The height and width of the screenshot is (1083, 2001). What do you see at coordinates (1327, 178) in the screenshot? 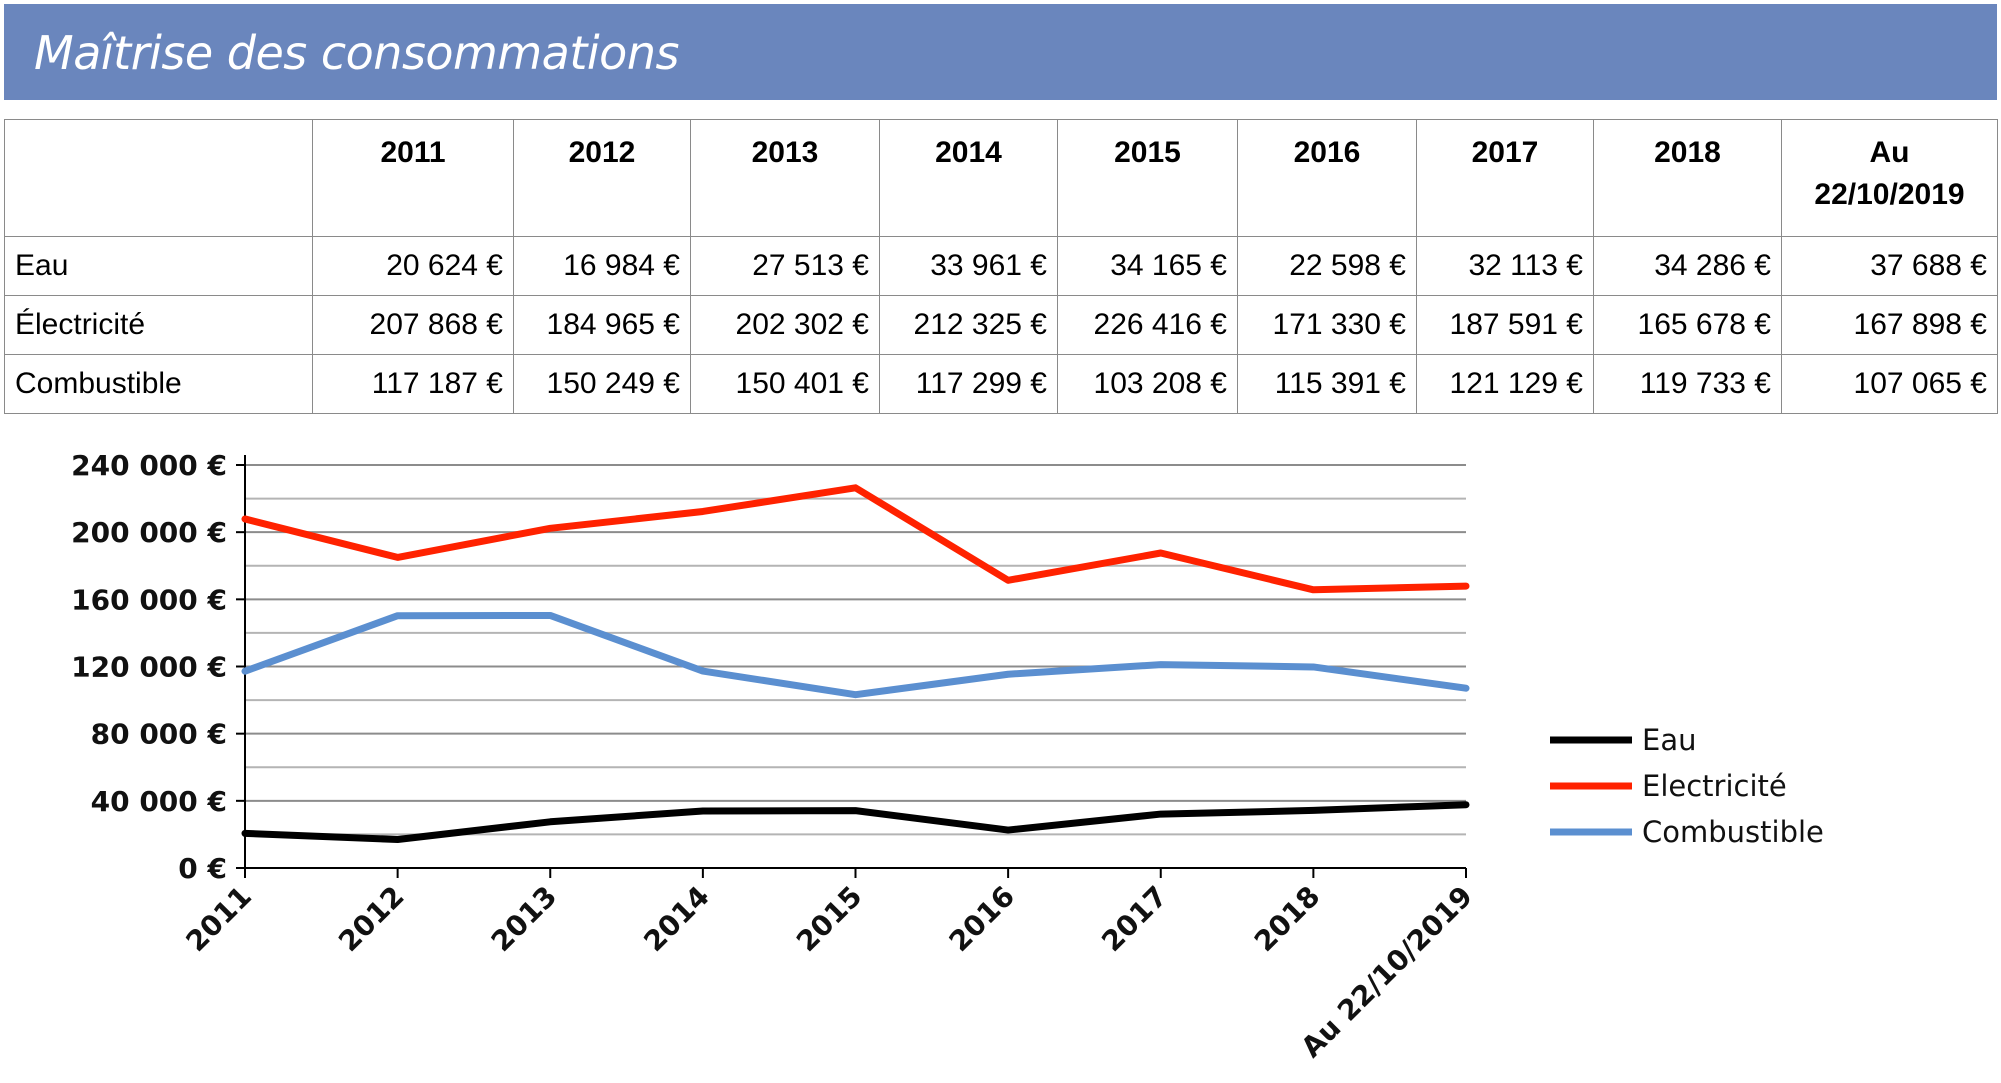
I see `column-header: 2016` at bounding box center [1327, 178].